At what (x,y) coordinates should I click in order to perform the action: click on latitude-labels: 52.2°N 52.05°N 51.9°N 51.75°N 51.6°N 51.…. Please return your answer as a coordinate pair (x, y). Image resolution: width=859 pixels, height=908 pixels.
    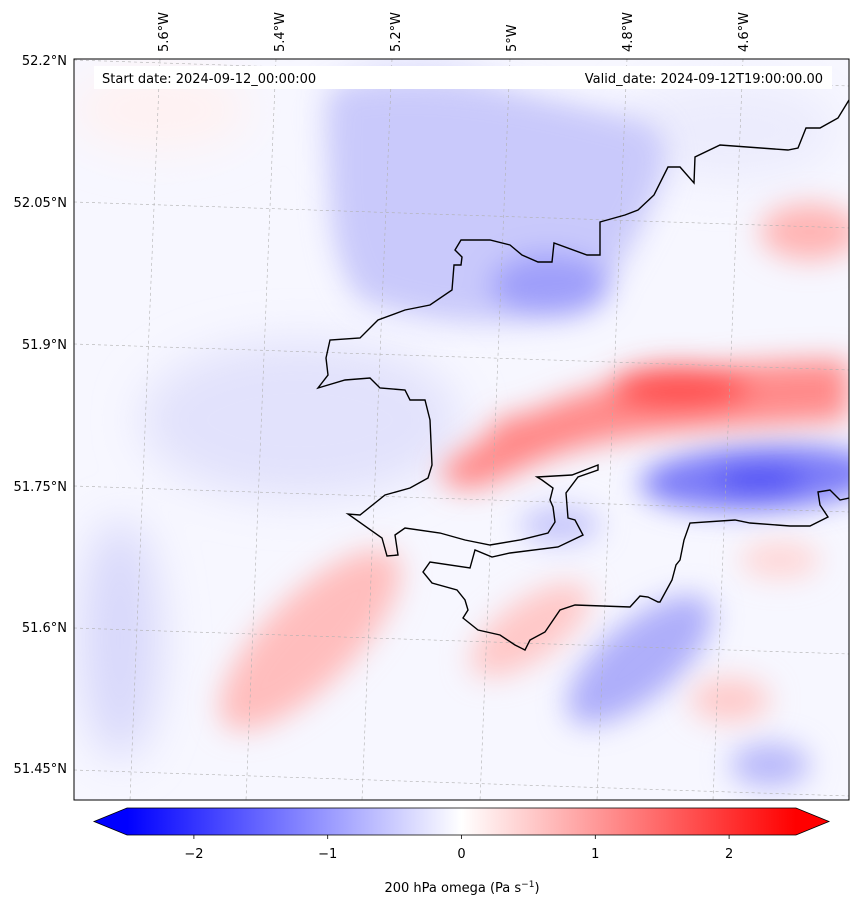
    Looking at the image, I should click on (40, 415).